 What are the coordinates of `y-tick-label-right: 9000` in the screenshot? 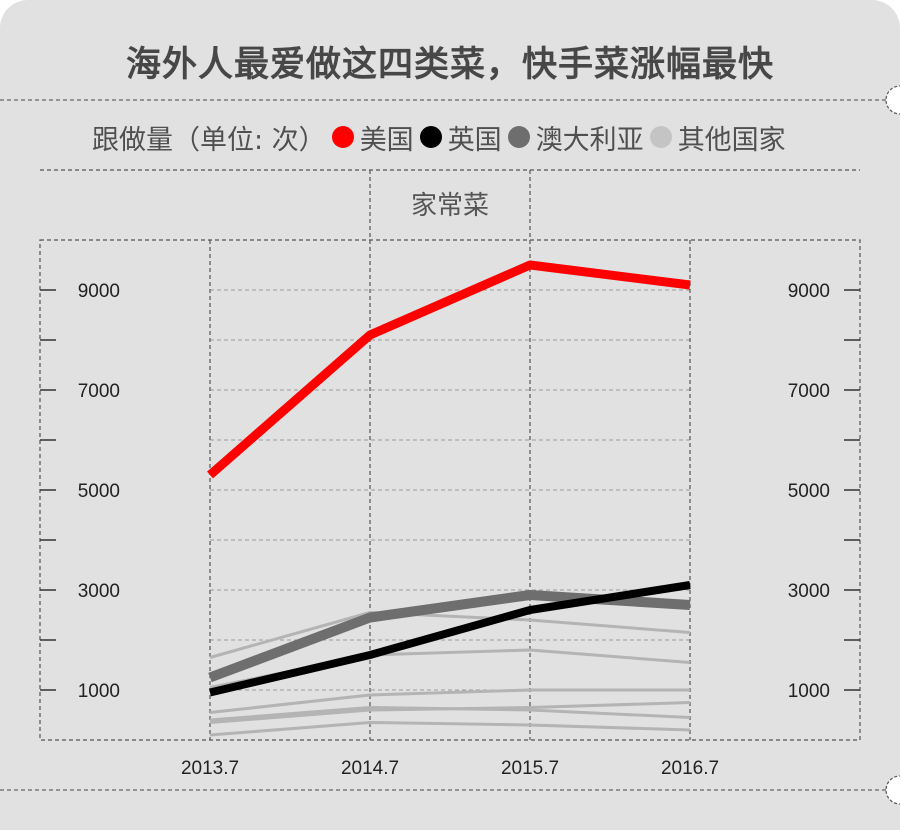 It's located at (809, 291).